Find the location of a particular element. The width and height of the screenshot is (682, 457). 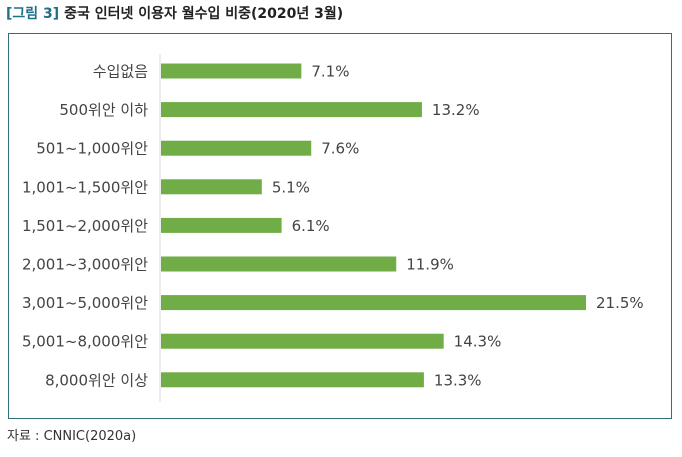

category-label: 5,001~8,000위안 is located at coordinates (85, 342).